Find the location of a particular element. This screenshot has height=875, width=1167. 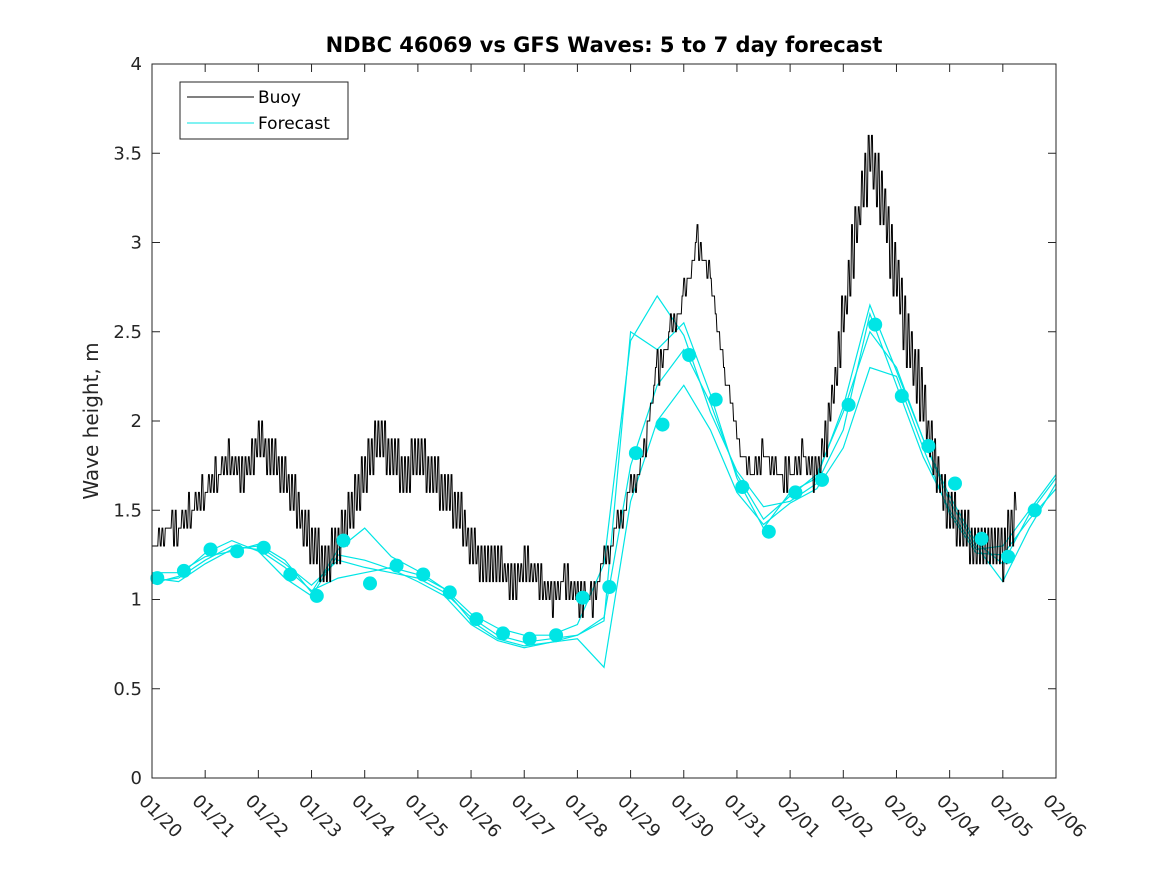

x-tick-label: 02/01 is located at coordinates (799, 817).